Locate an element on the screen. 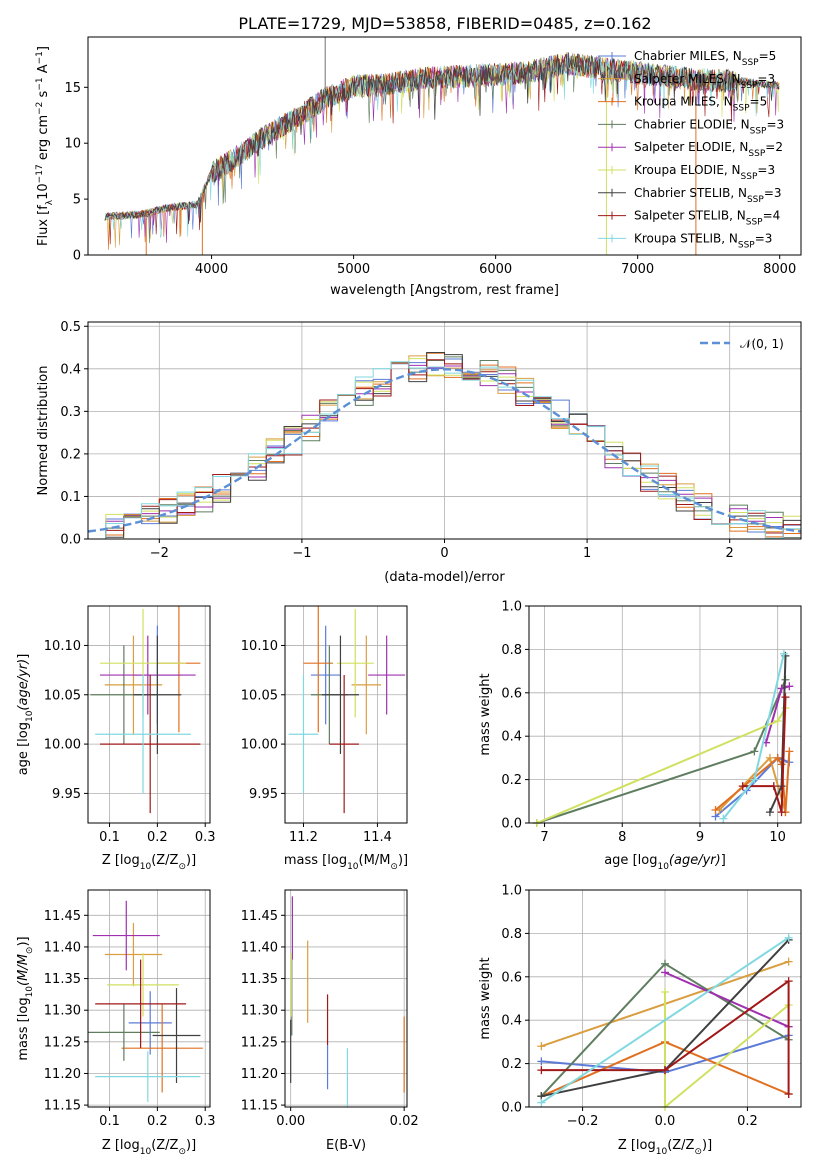 This screenshot has height=1170, width=819. y-tick-label: 10.00 is located at coordinates (259, 745).